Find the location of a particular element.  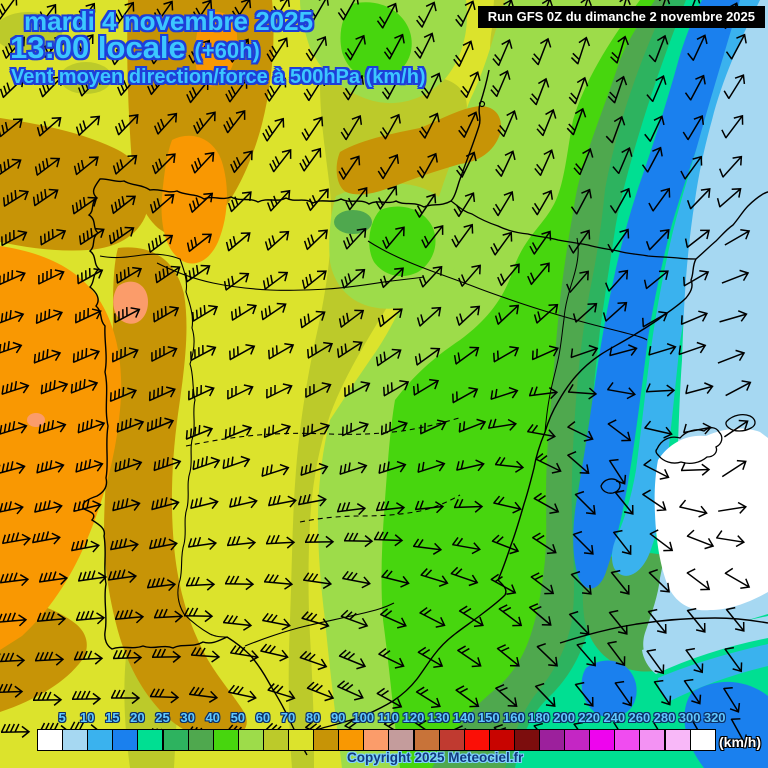

legend-tick-label: 70 is located at coordinates (288, 717).